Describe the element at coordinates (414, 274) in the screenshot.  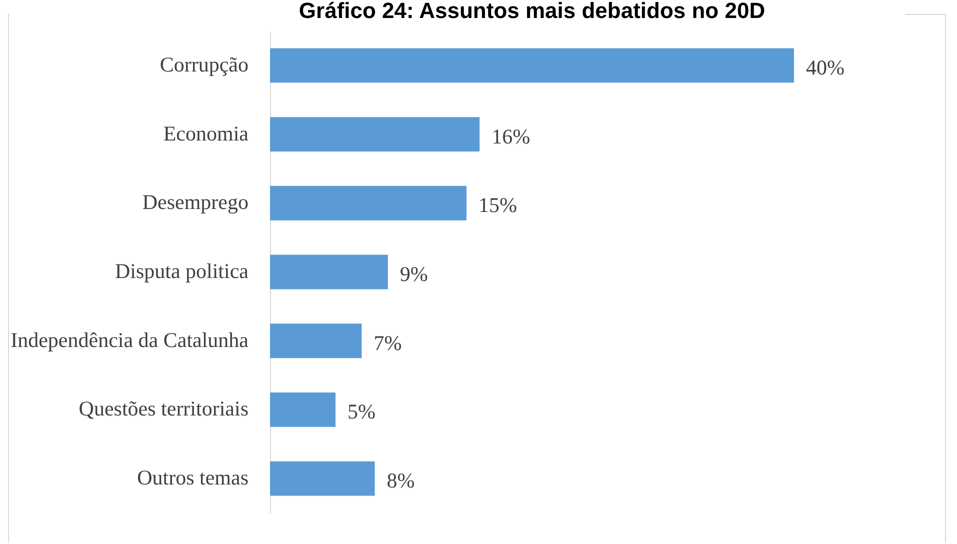
I see `data-label: 9%` at that location.